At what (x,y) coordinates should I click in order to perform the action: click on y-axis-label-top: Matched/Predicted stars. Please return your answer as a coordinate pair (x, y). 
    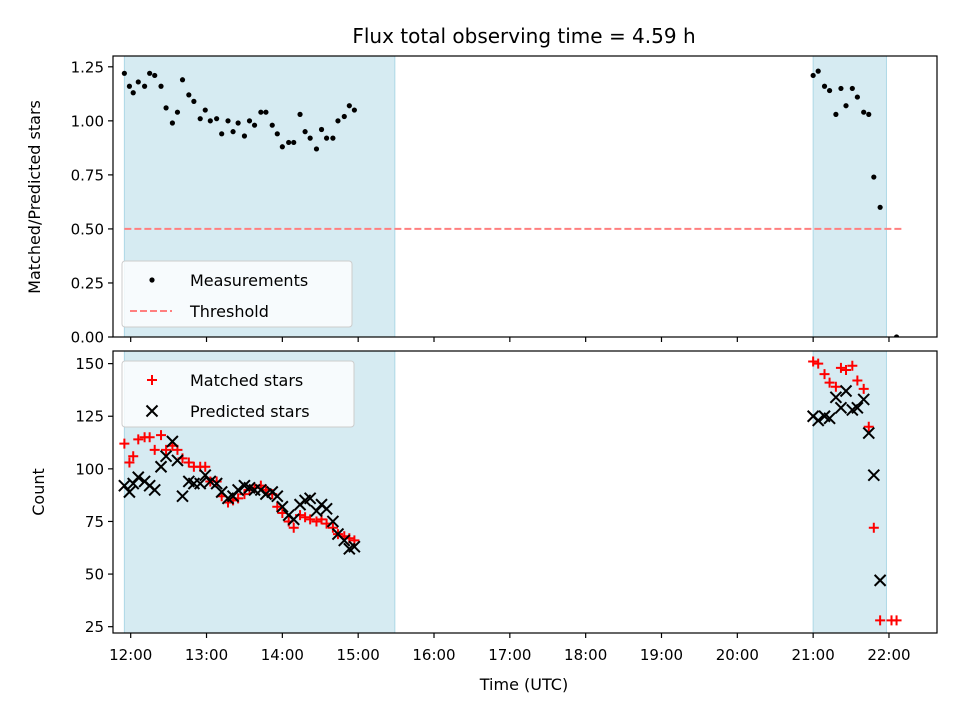
    Looking at the image, I should click on (34, 197).